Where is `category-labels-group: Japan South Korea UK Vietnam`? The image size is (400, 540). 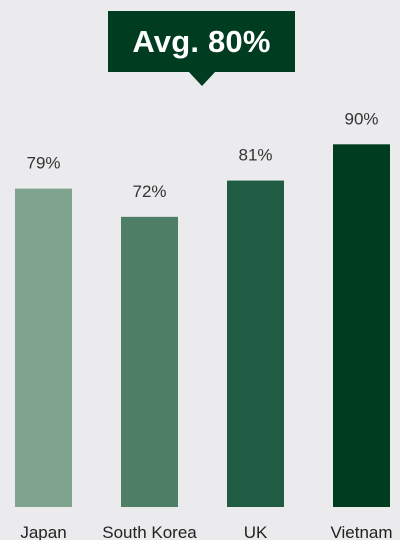
category-labels-group: Japan South Korea UK Vietnam is located at coordinates (206, 531).